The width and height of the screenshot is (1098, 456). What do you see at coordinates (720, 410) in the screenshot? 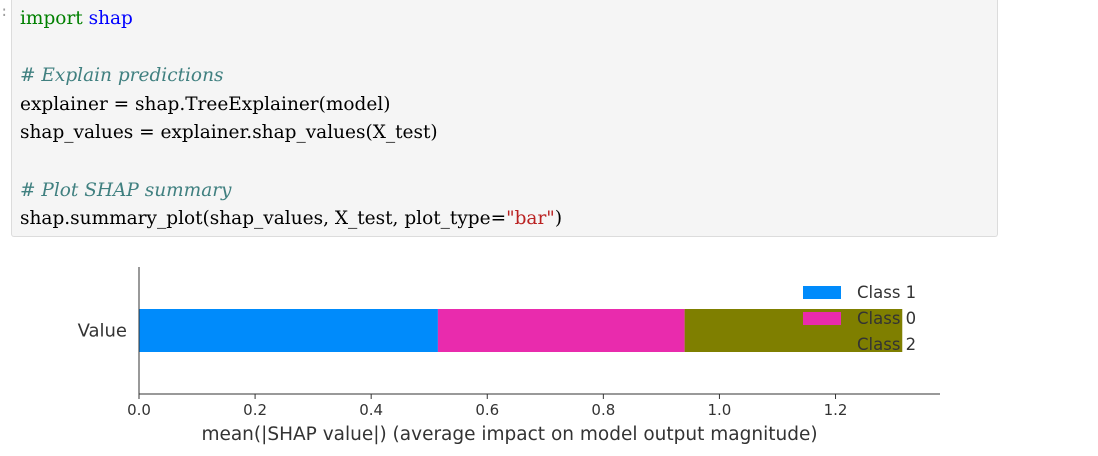
I see `x-tick-label: 1.0` at bounding box center [720, 410].